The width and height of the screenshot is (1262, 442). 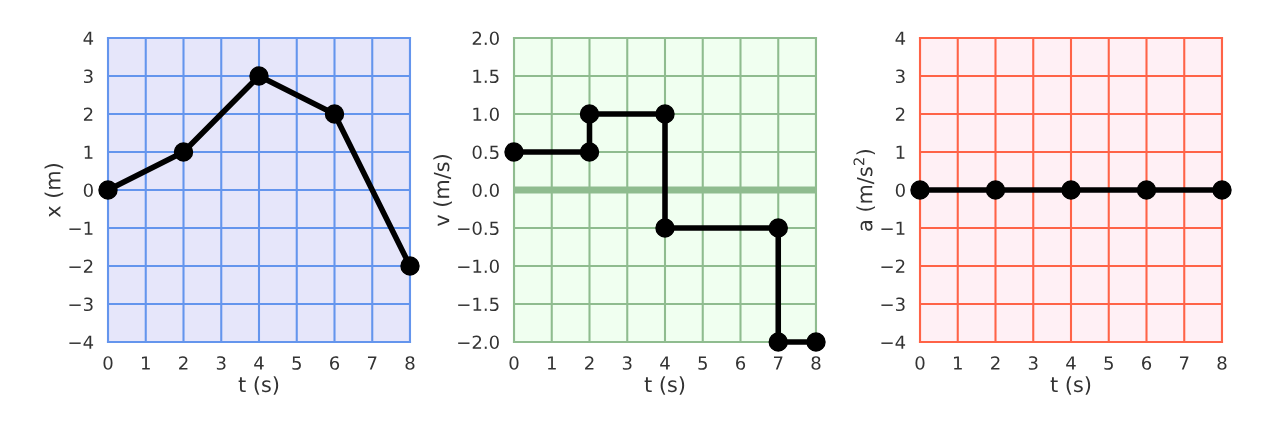 I want to click on y-tick-label: −1.5, so click(x=478, y=304).